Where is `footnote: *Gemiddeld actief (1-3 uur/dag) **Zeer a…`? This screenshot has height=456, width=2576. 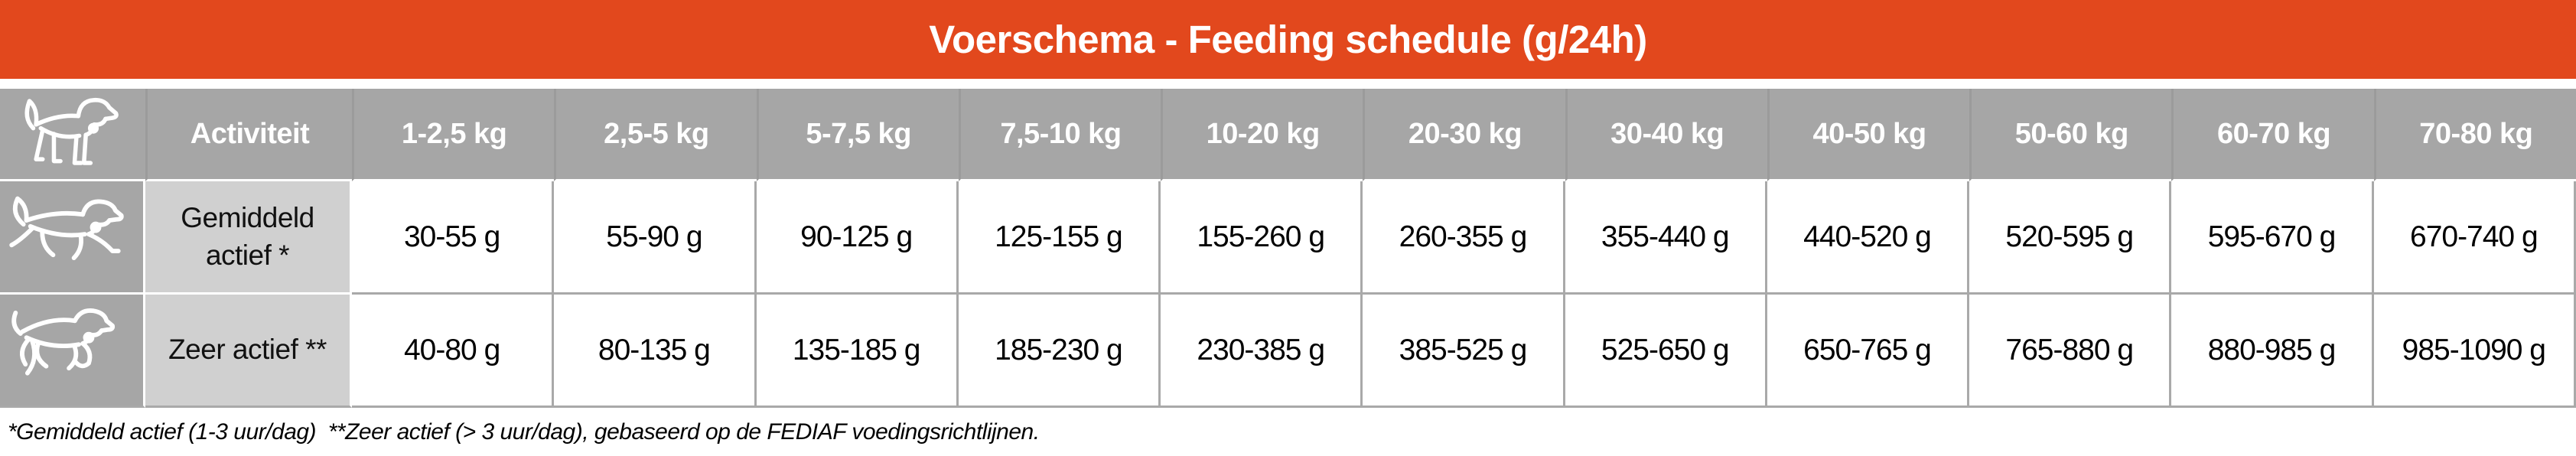
footnote: *Gemiddeld actief (1-3 uur/dag) **Zeer a… is located at coordinates (524, 432).